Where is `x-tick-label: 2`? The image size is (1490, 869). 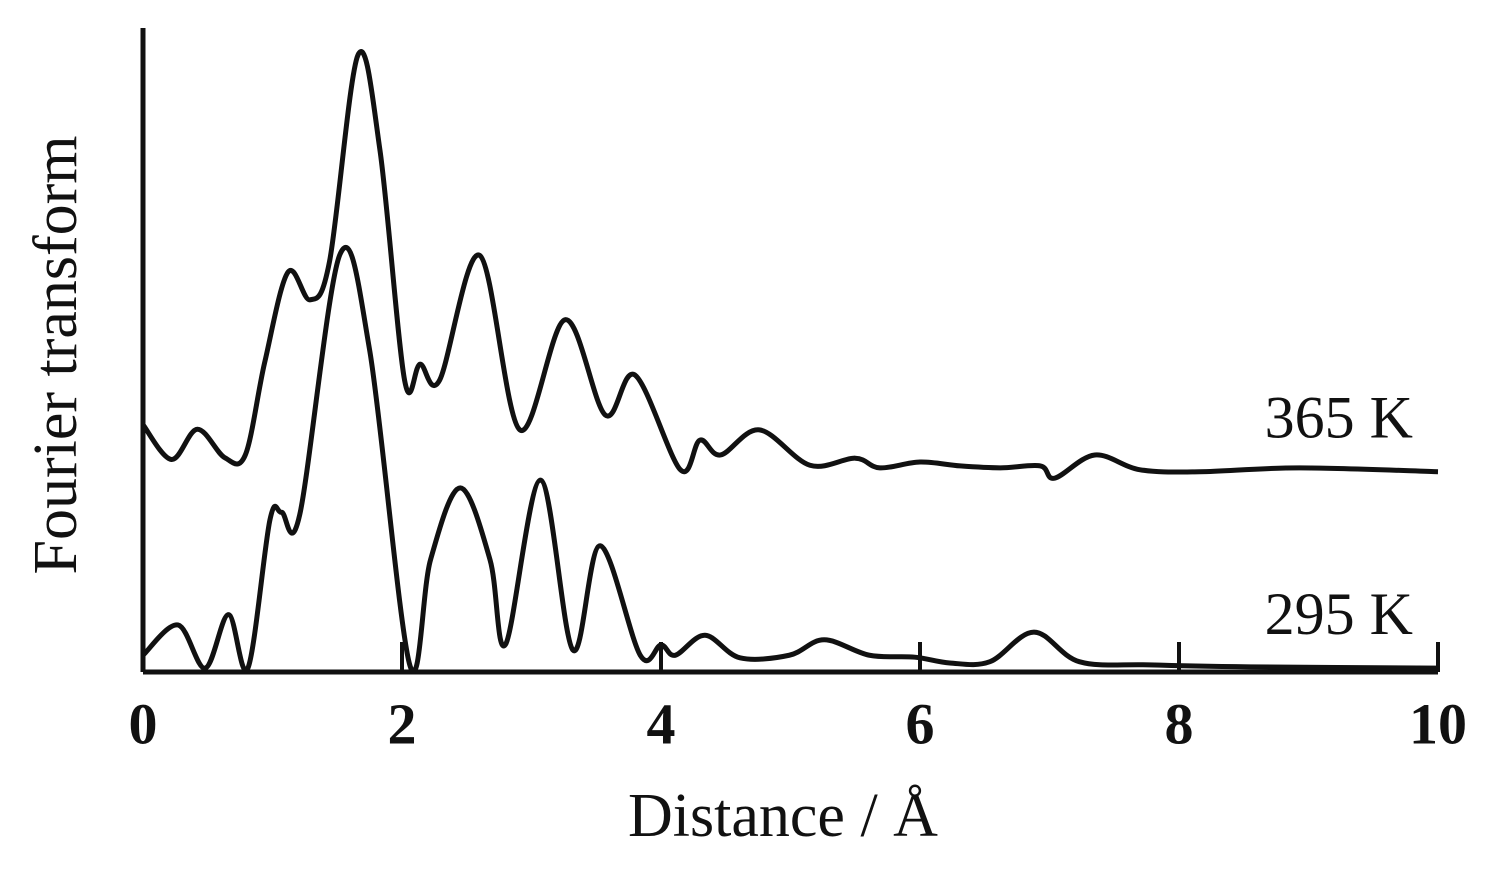 x-tick-label: 2 is located at coordinates (402, 723).